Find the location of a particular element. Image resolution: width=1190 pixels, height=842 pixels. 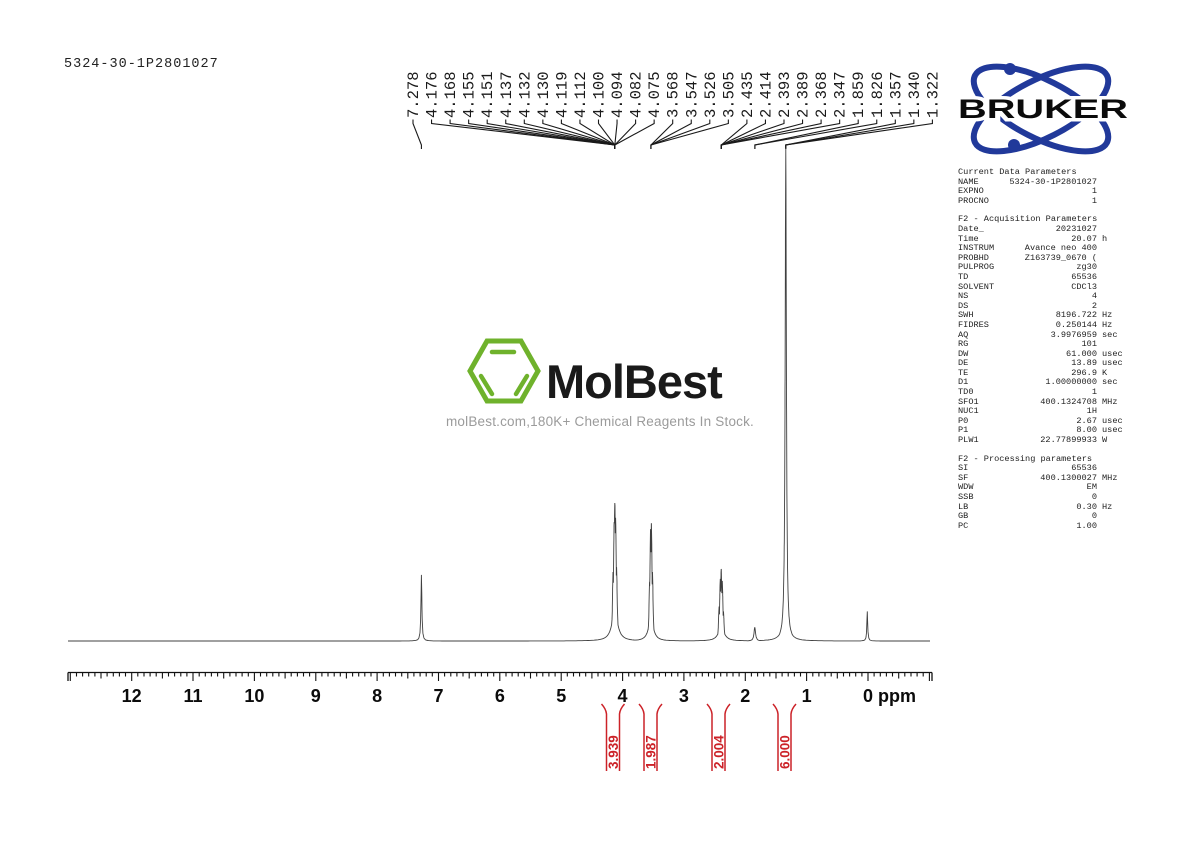

param-row: TD 65536 is located at coordinates (1027, 276).